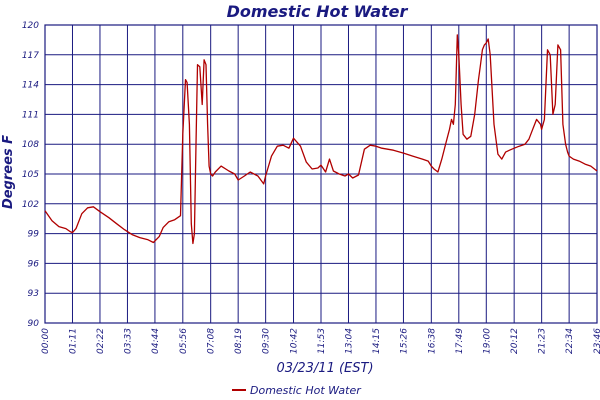 Image resolution: width=600 pixels, height=400 pixels. What do you see at coordinates (46, 341) in the screenshot?
I see `x-tick-label: 00:00` at bounding box center [46, 341].